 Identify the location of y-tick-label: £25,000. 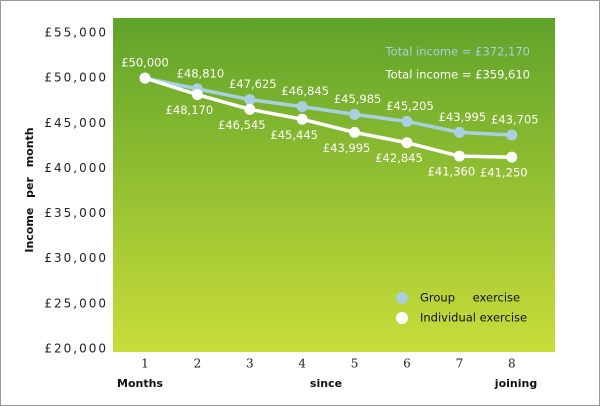
(76, 303).